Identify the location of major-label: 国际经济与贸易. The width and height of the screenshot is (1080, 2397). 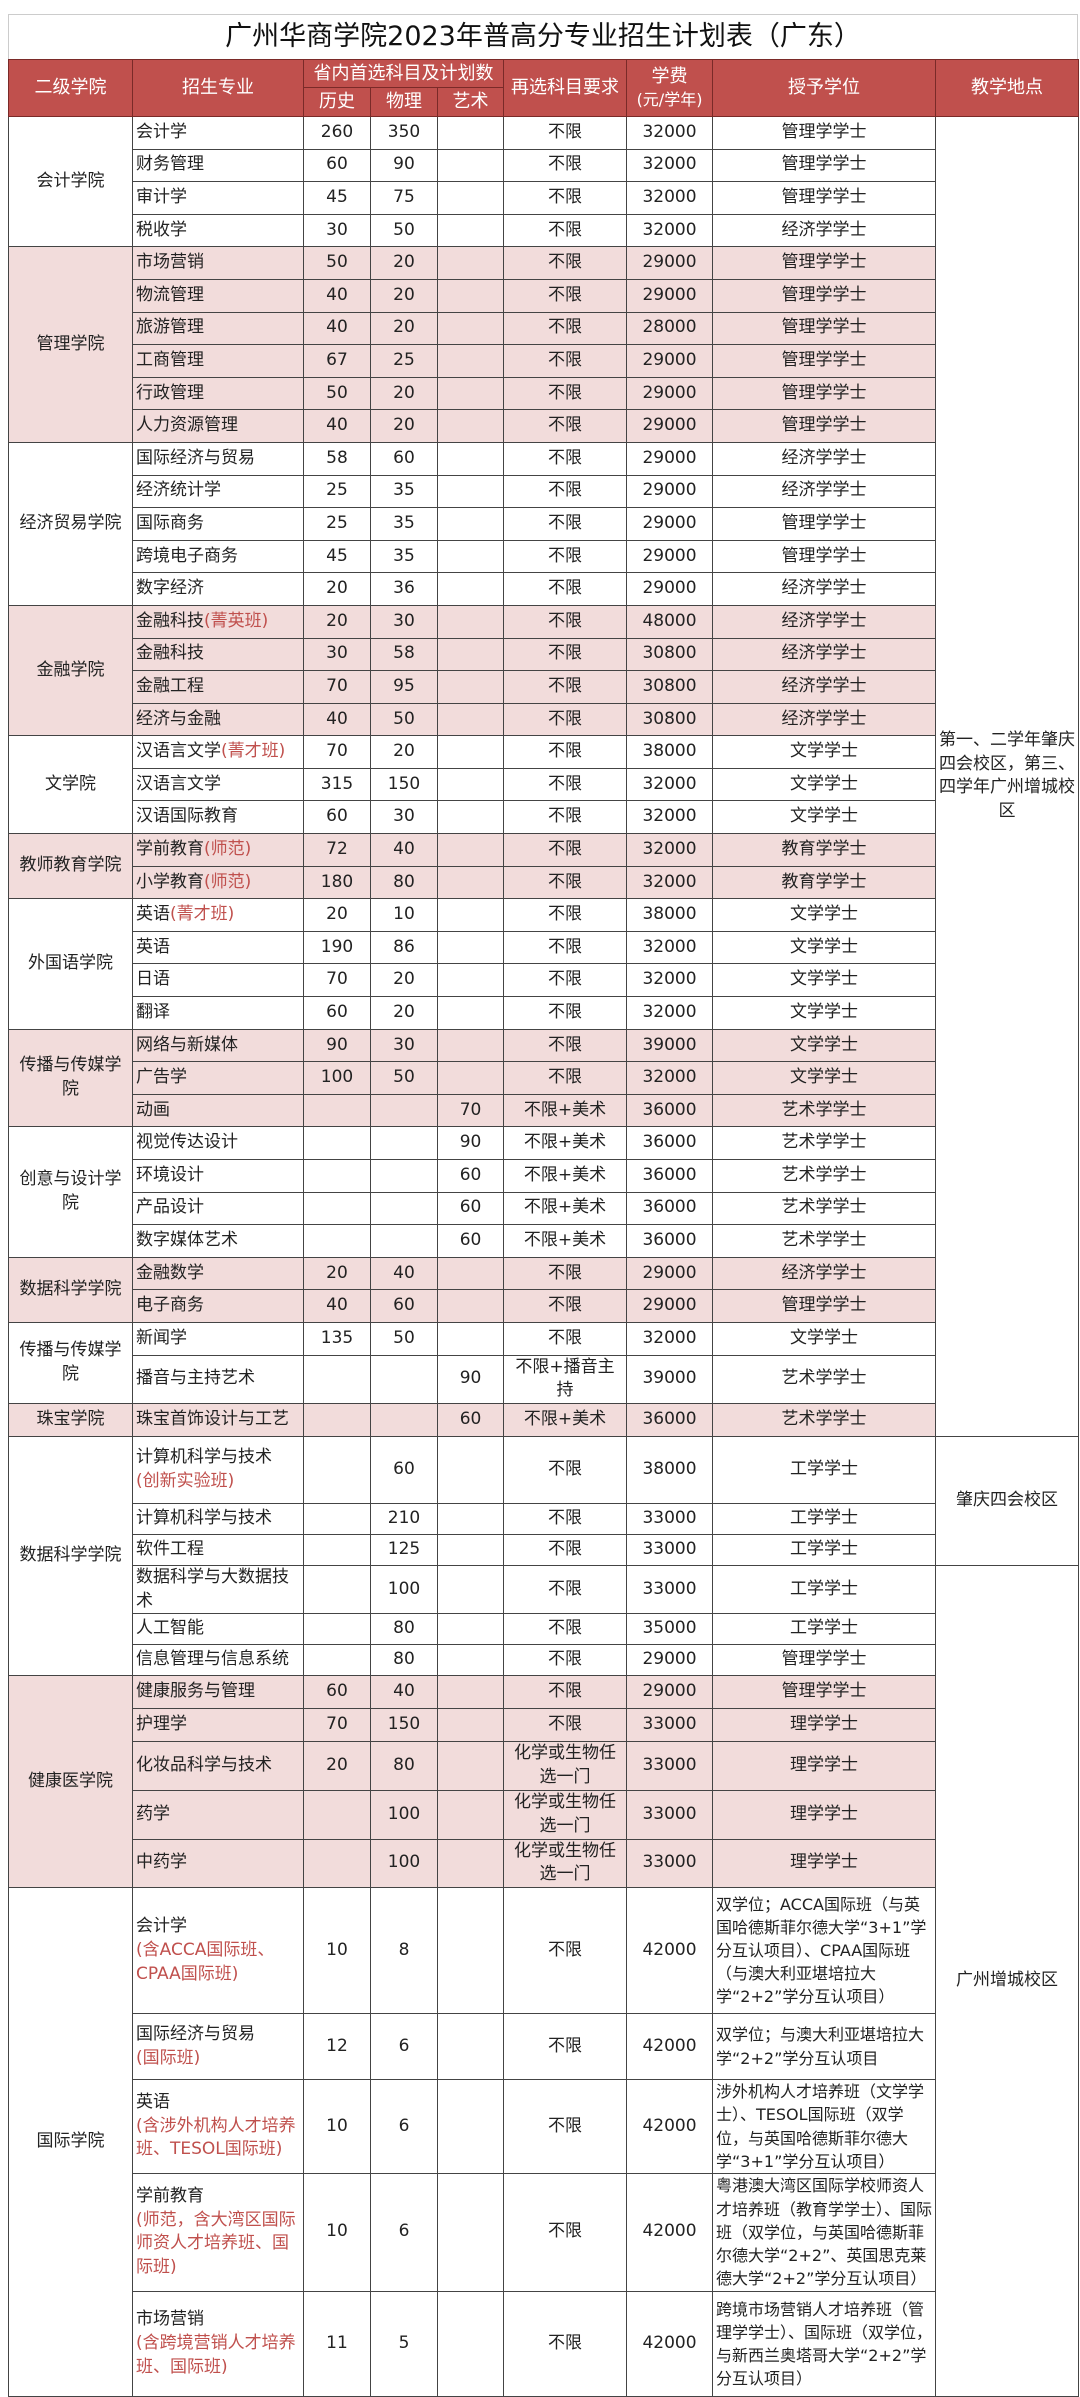
(195, 2033).